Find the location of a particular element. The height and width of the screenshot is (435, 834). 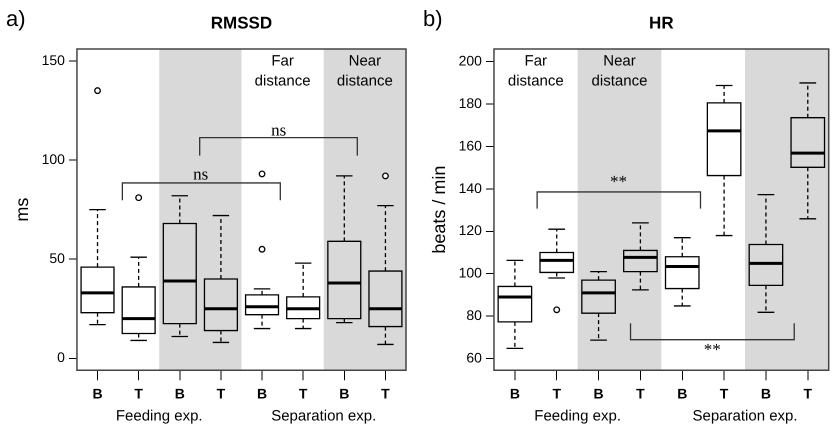

text: a) is located at coordinates (16, 19).